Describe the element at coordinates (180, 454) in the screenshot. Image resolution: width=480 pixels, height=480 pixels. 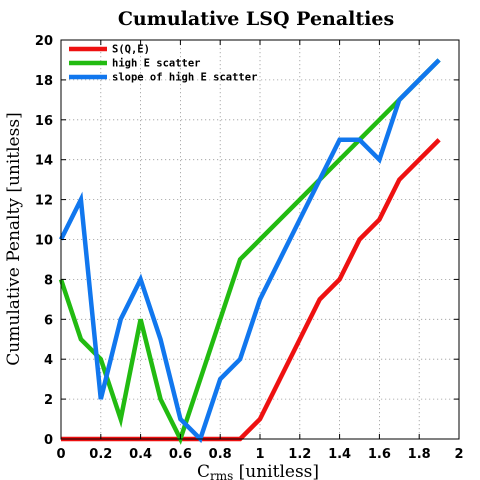
I see `x-tick-label: 0.6` at that location.